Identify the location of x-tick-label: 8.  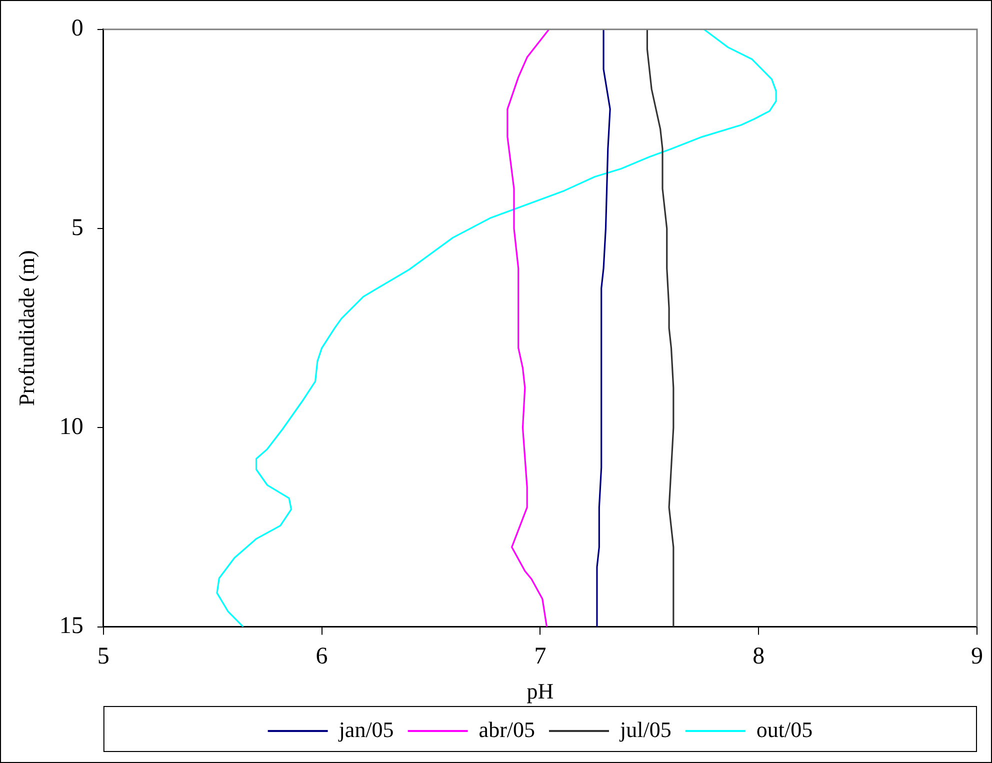
(758, 656).